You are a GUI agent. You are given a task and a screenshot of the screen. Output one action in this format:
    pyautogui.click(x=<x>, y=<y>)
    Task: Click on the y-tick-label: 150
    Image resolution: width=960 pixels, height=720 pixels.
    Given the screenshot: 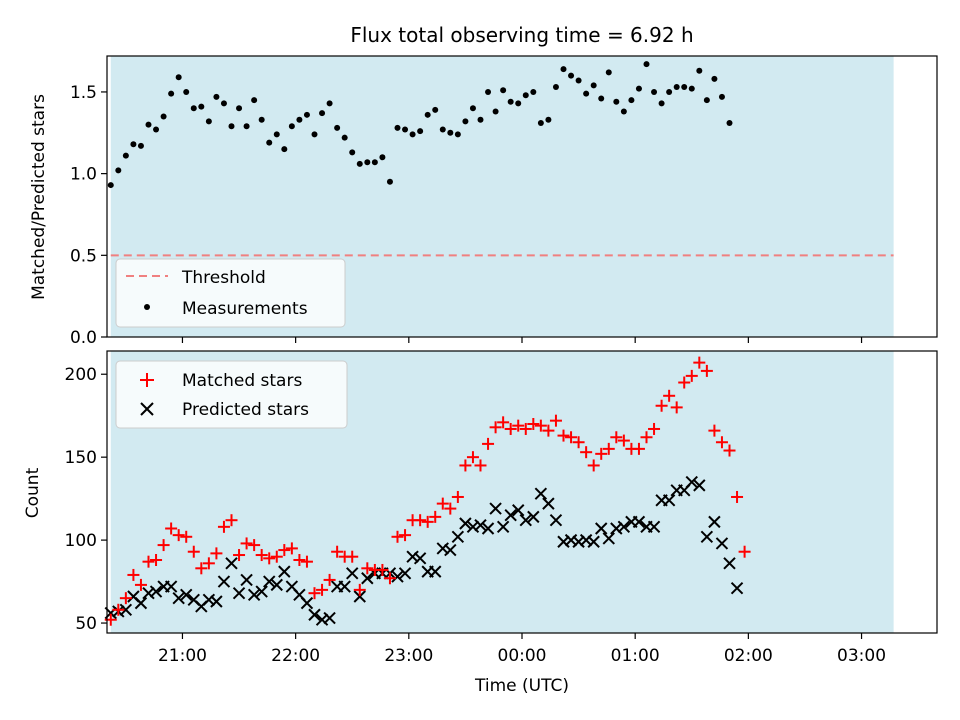 What is the action you would take?
    pyautogui.click(x=81, y=458)
    